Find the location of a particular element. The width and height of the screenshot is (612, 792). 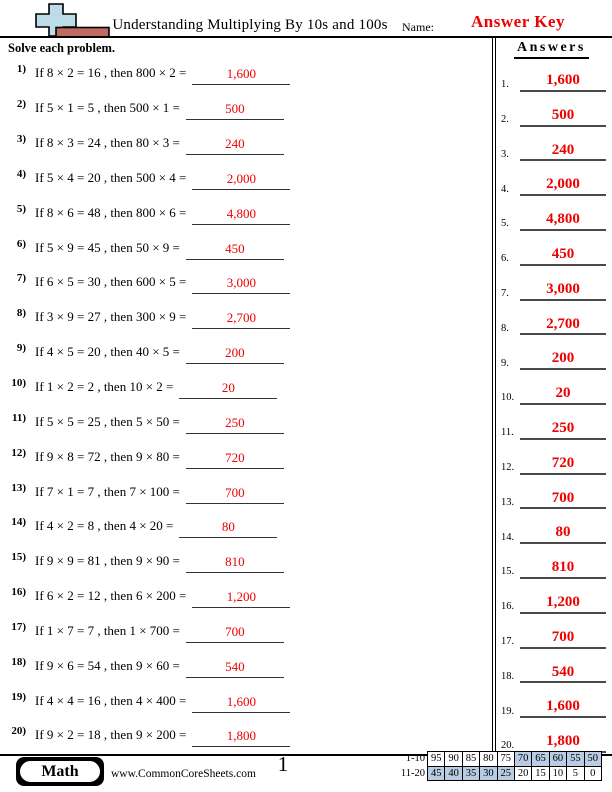

score-cell: 25 is located at coordinates (505, 773).